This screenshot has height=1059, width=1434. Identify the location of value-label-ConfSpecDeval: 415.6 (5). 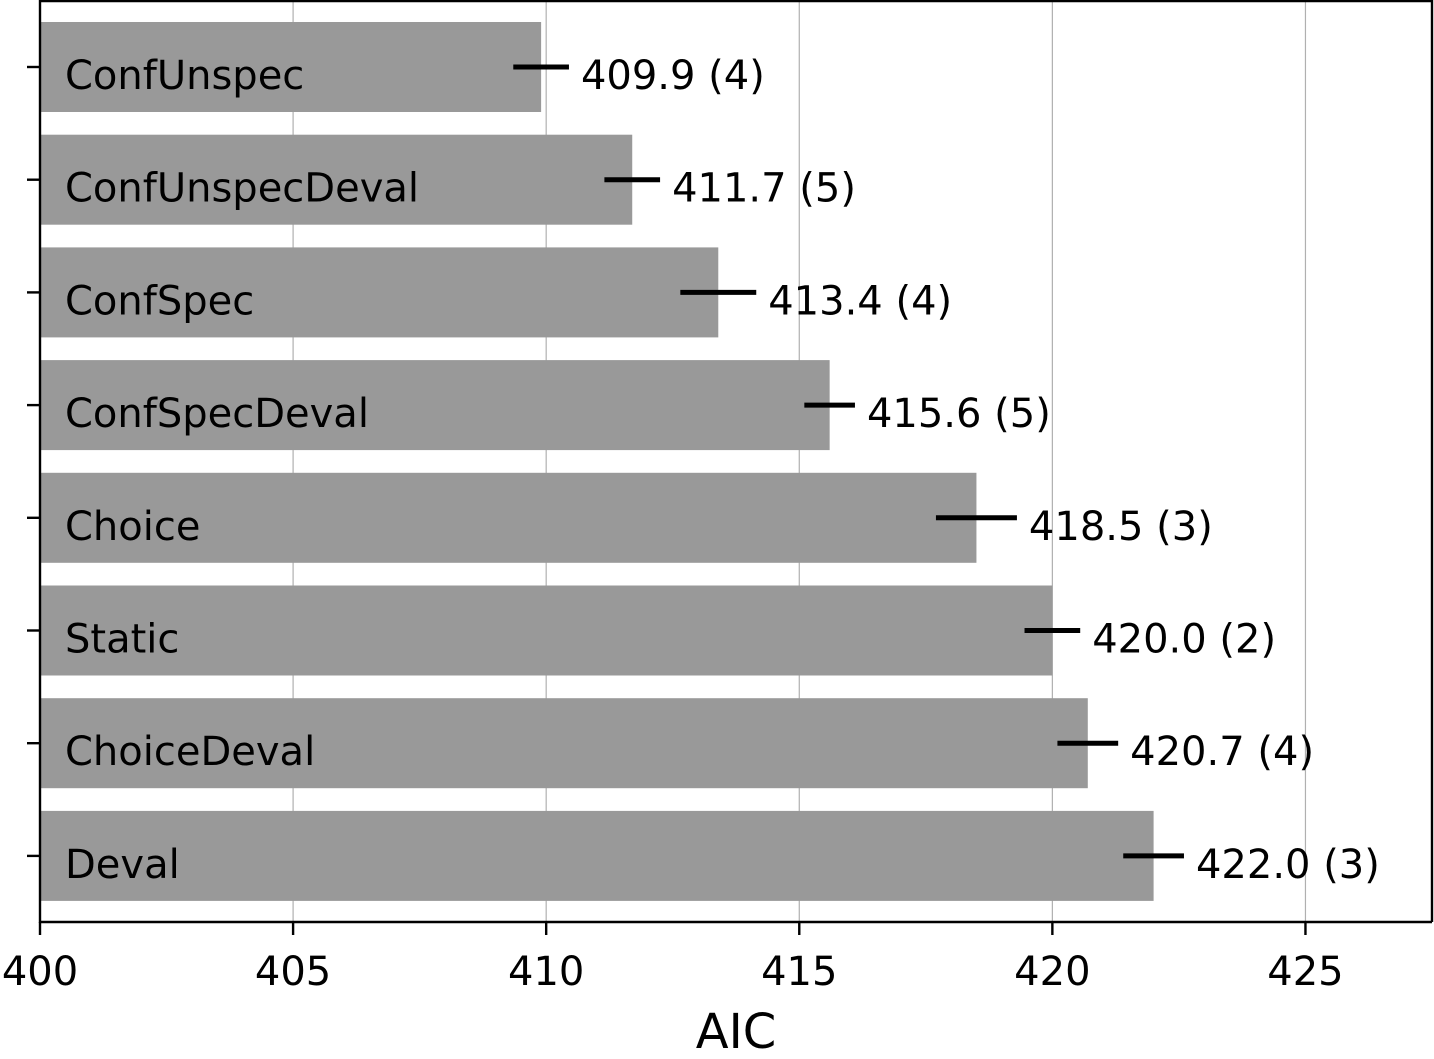
(959, 414).